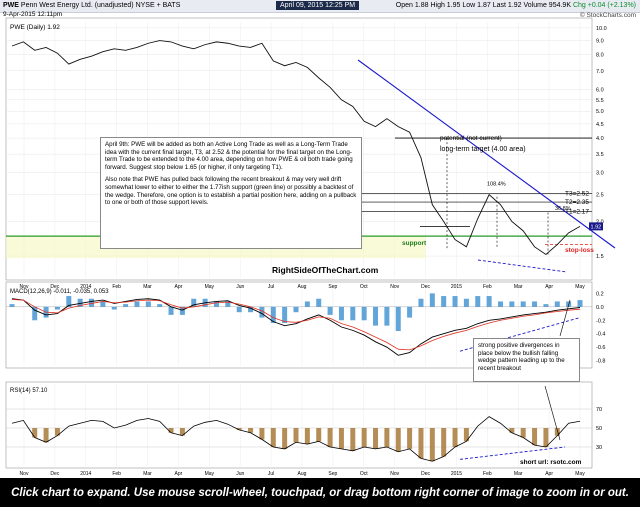 This screenshot has height=507, width=640. I want to click on short-url: short url: rsotc.com, so click(551, 462).